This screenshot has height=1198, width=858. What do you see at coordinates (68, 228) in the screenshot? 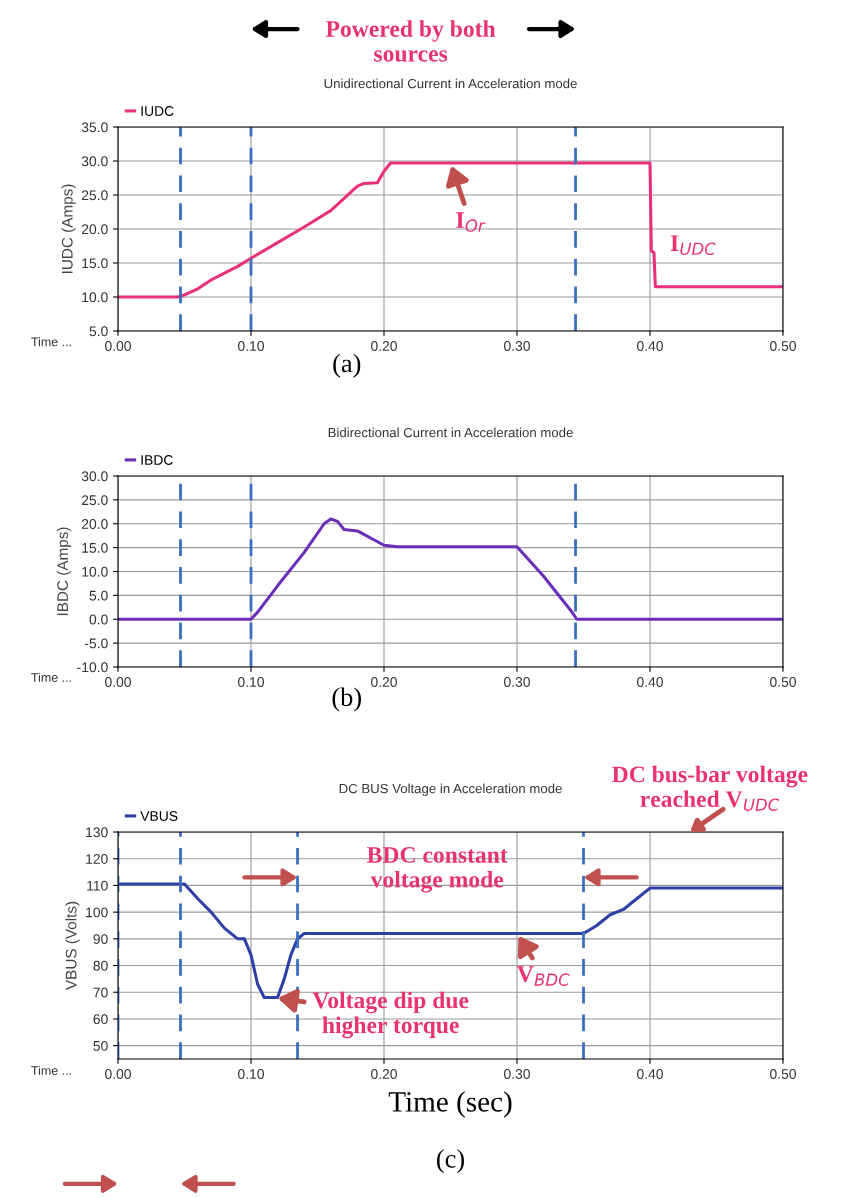
I see `y-axis-title: IUDC (Amps)` at bounding box center [68, 228].